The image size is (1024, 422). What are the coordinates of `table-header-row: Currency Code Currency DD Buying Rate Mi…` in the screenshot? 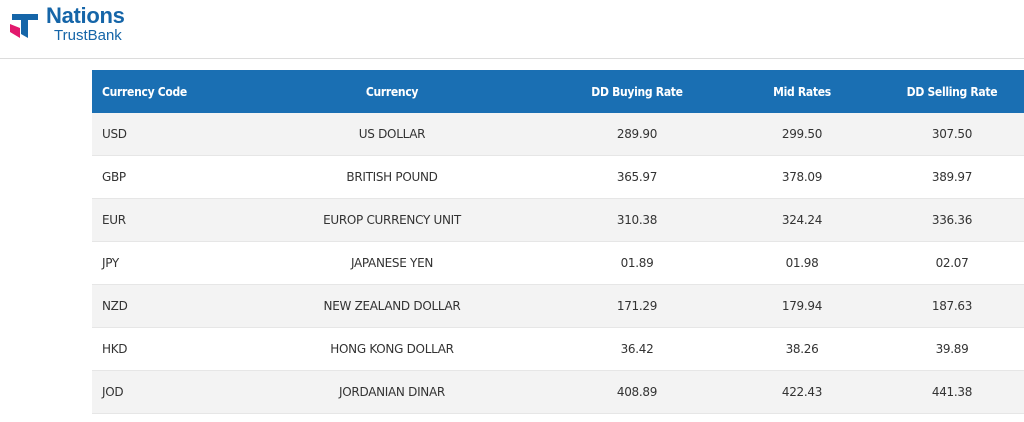 It's located at (558, 91).